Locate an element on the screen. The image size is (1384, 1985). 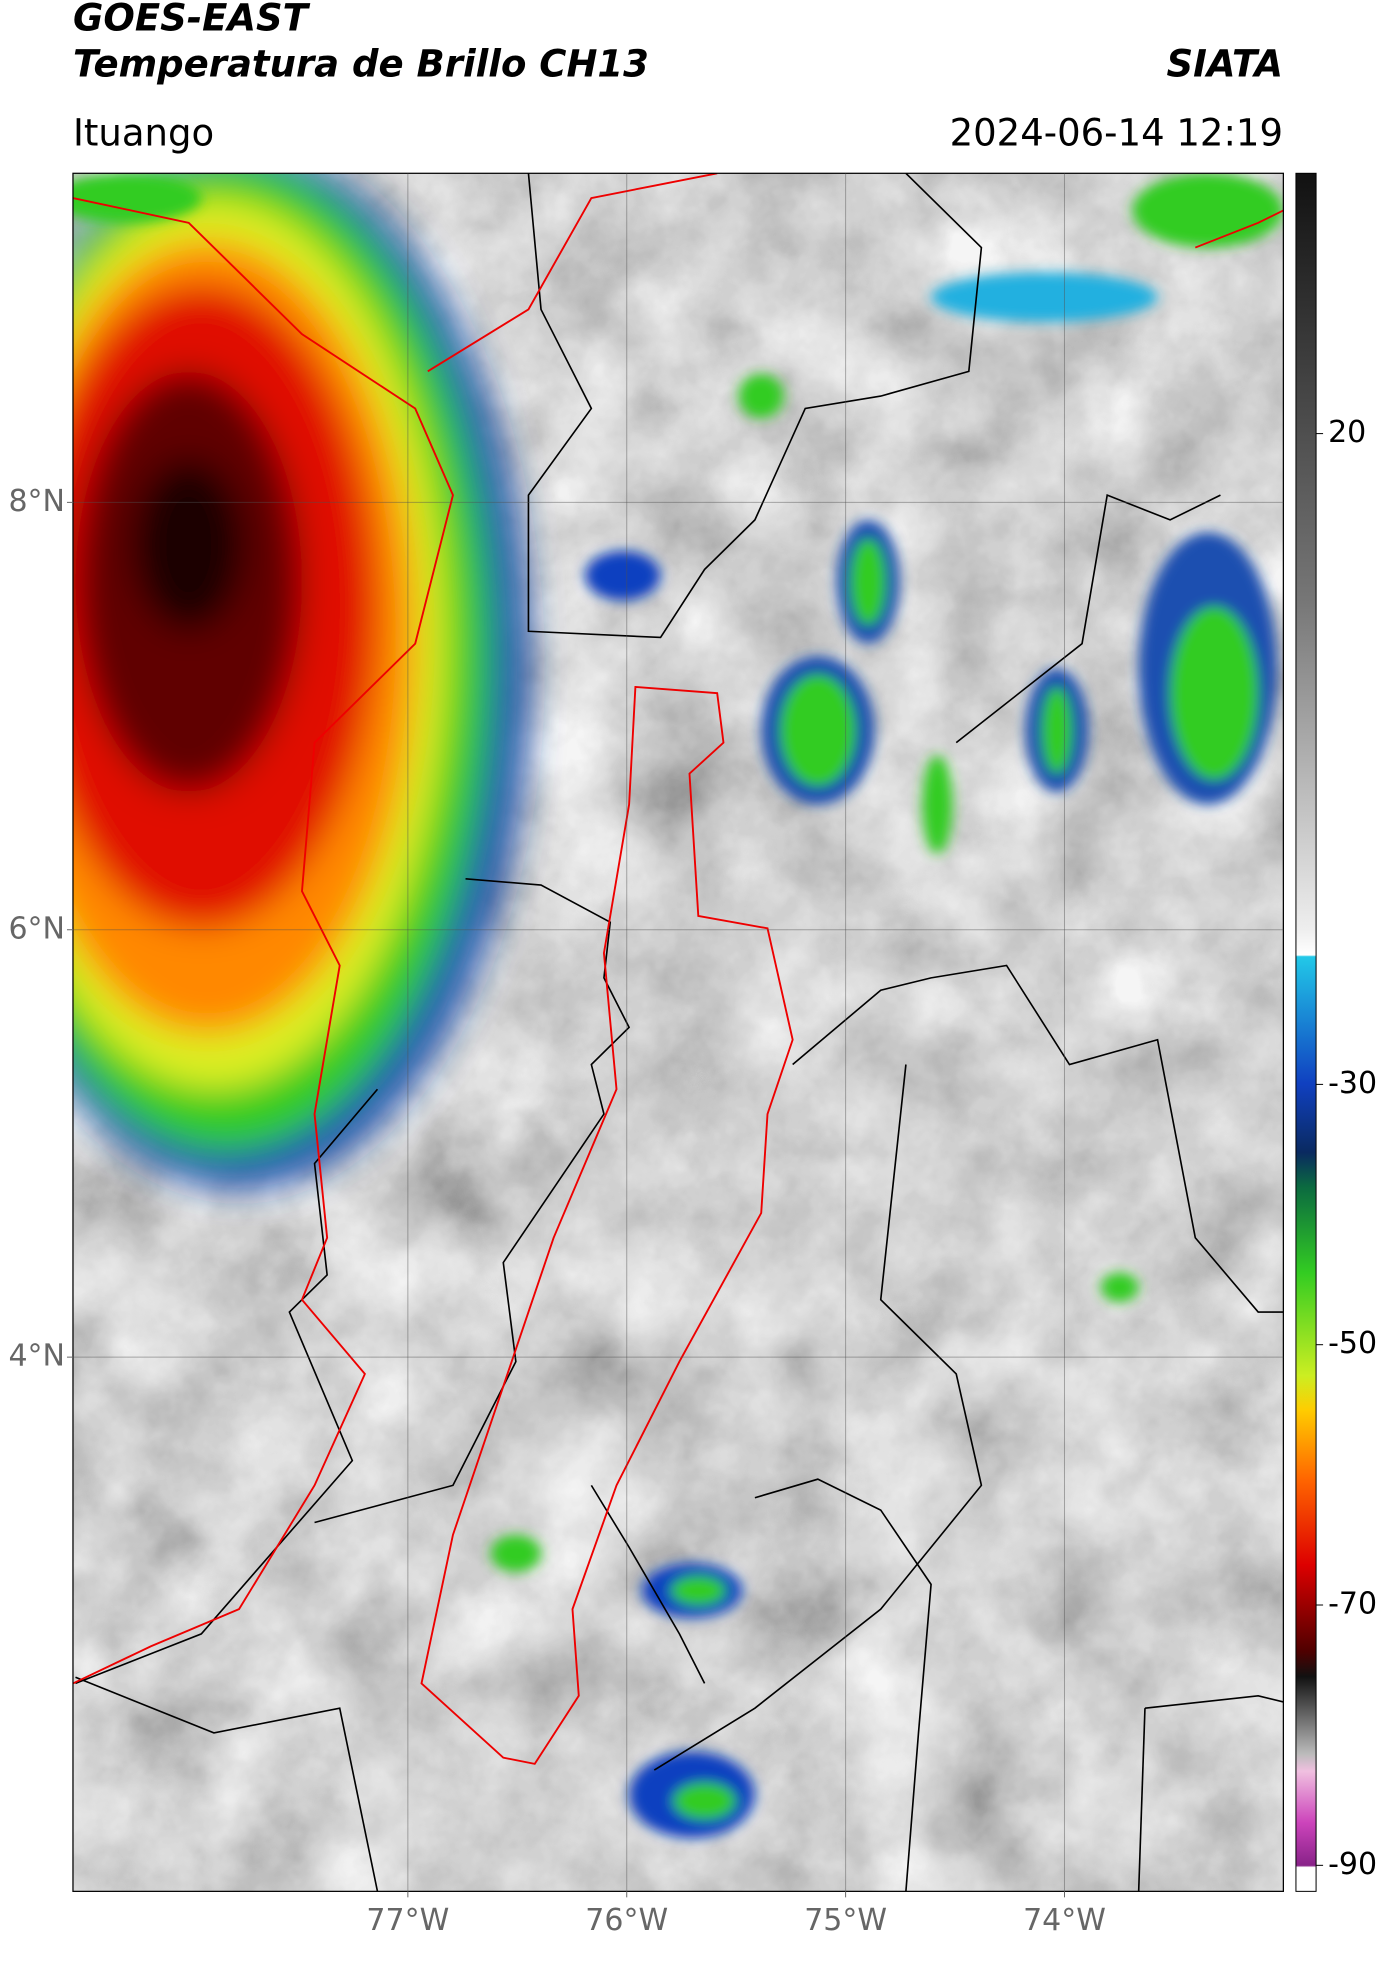
colorbar-tick-label: 20 is located at coordinates (1347, 432).